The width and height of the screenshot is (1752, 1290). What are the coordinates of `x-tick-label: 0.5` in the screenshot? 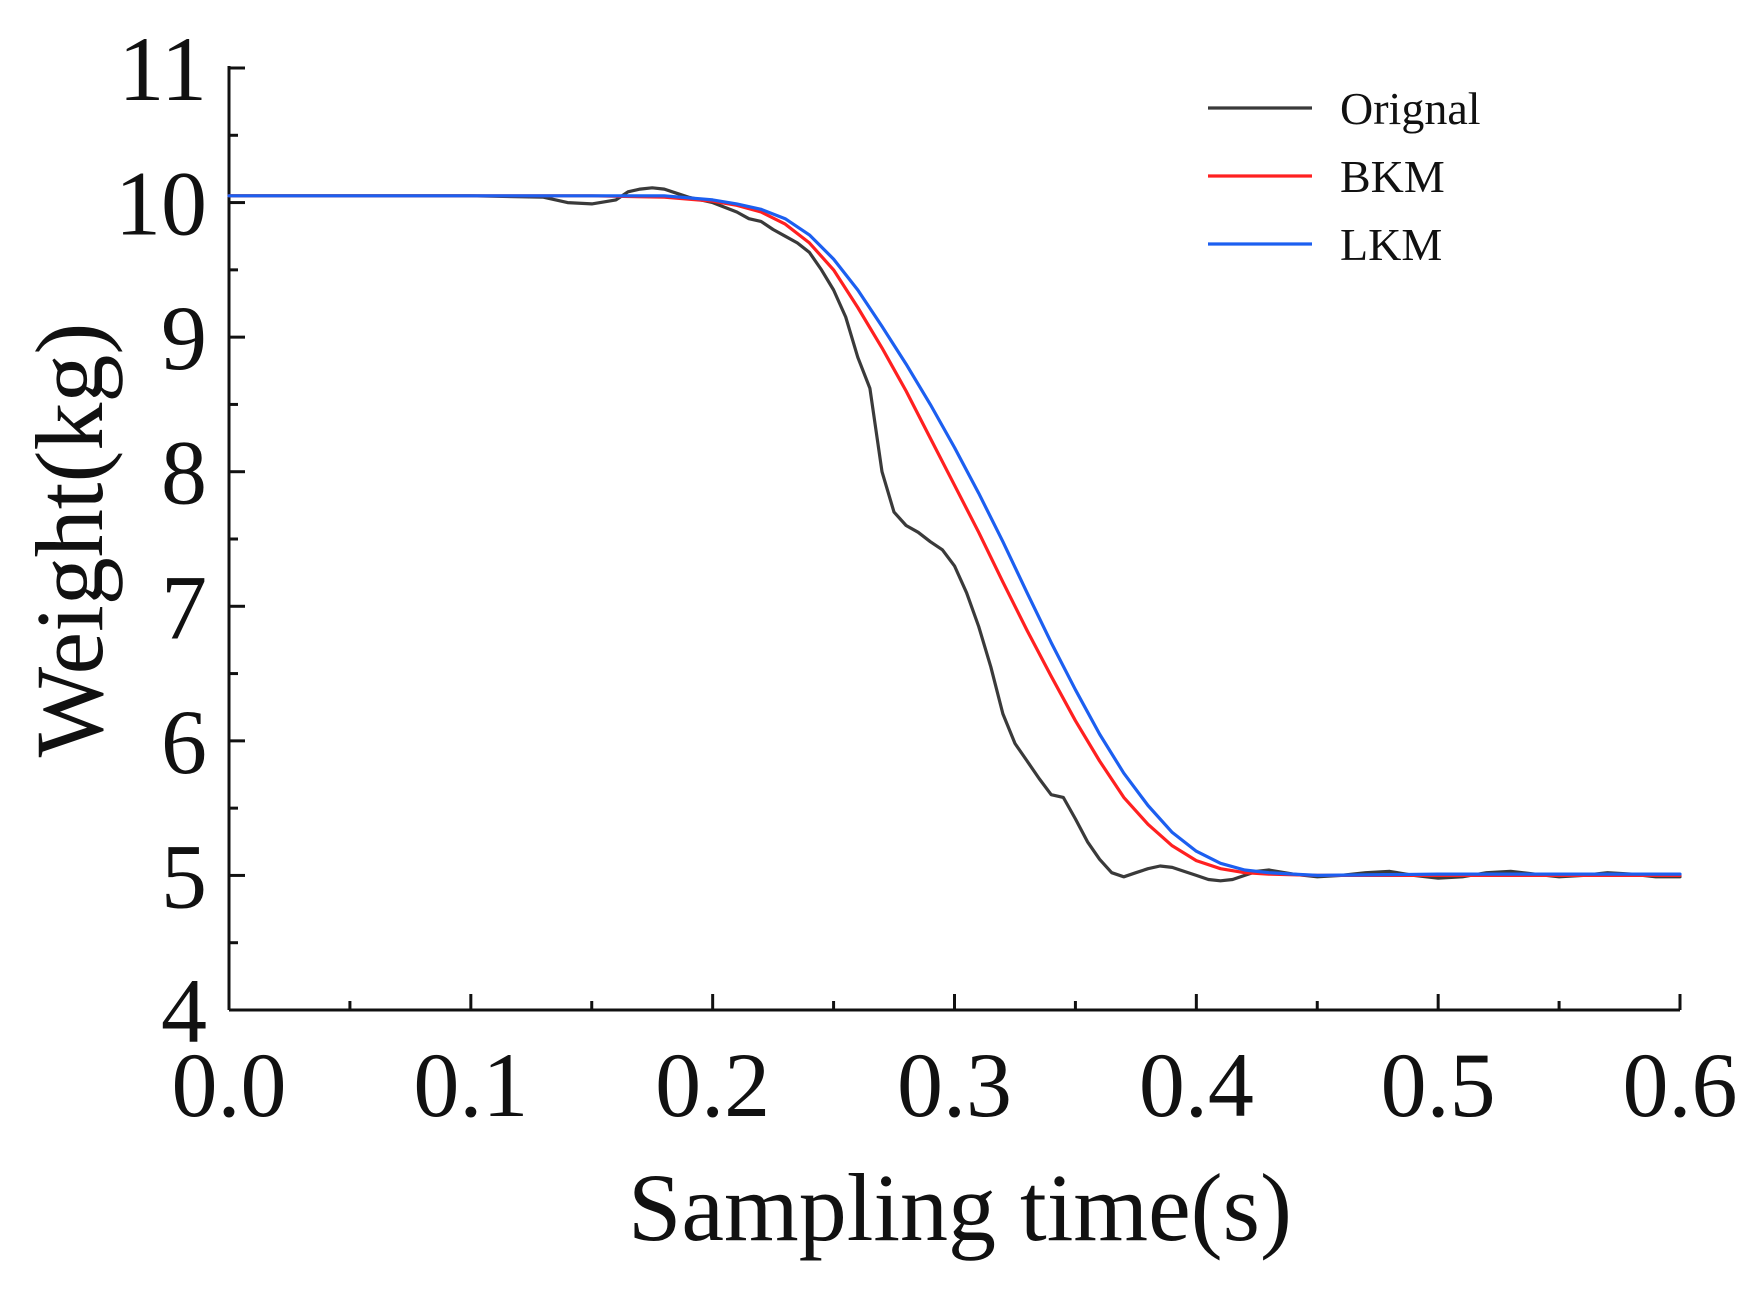 It's located at (1438, 1085).